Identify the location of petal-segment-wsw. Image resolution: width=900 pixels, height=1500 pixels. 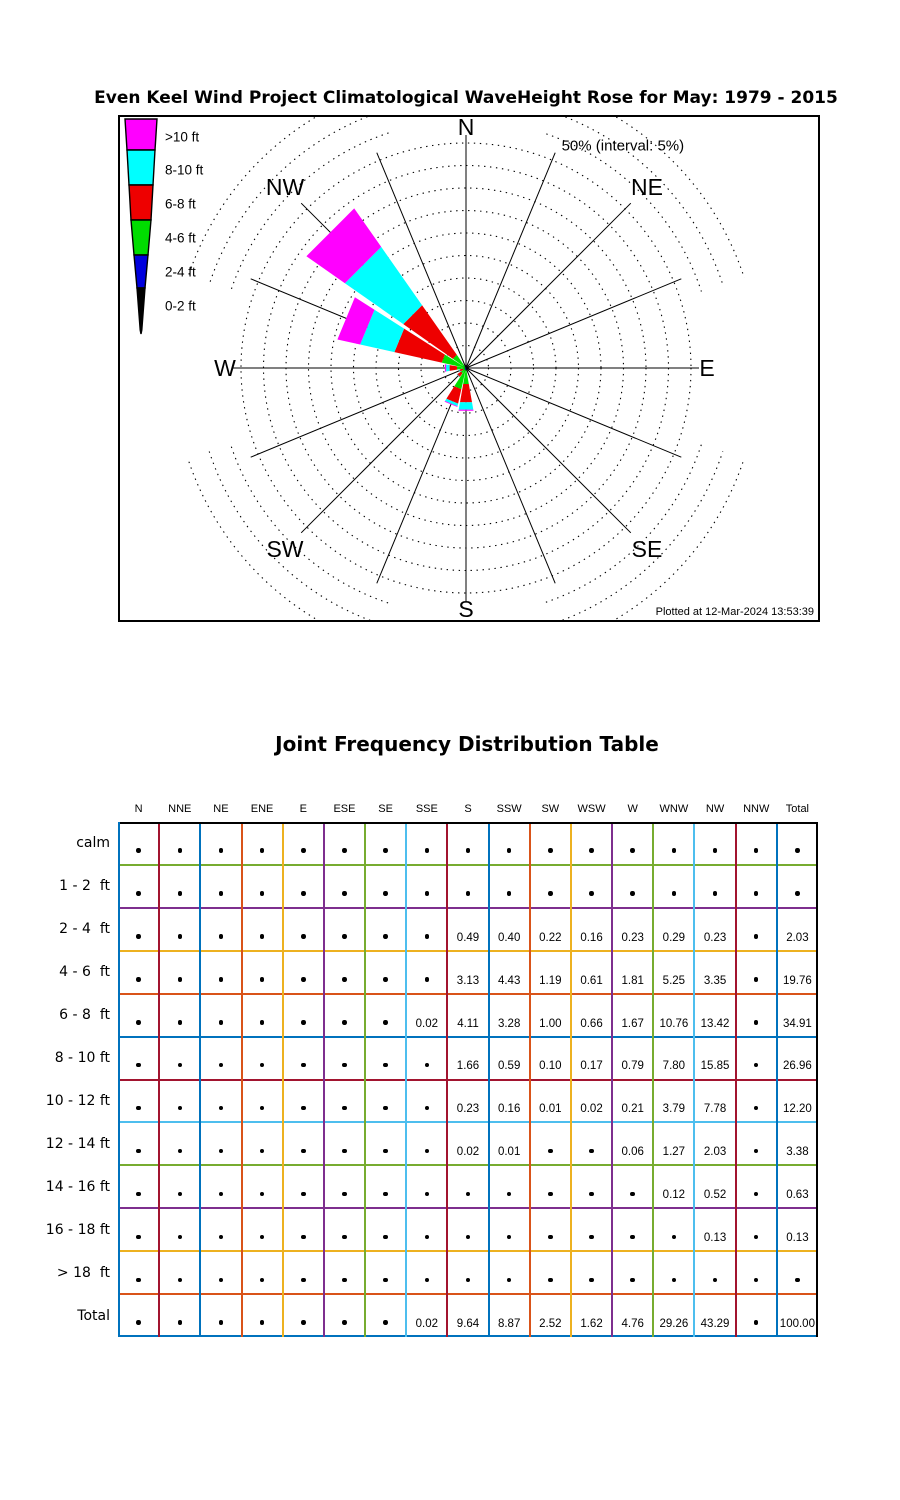
(460, 370).